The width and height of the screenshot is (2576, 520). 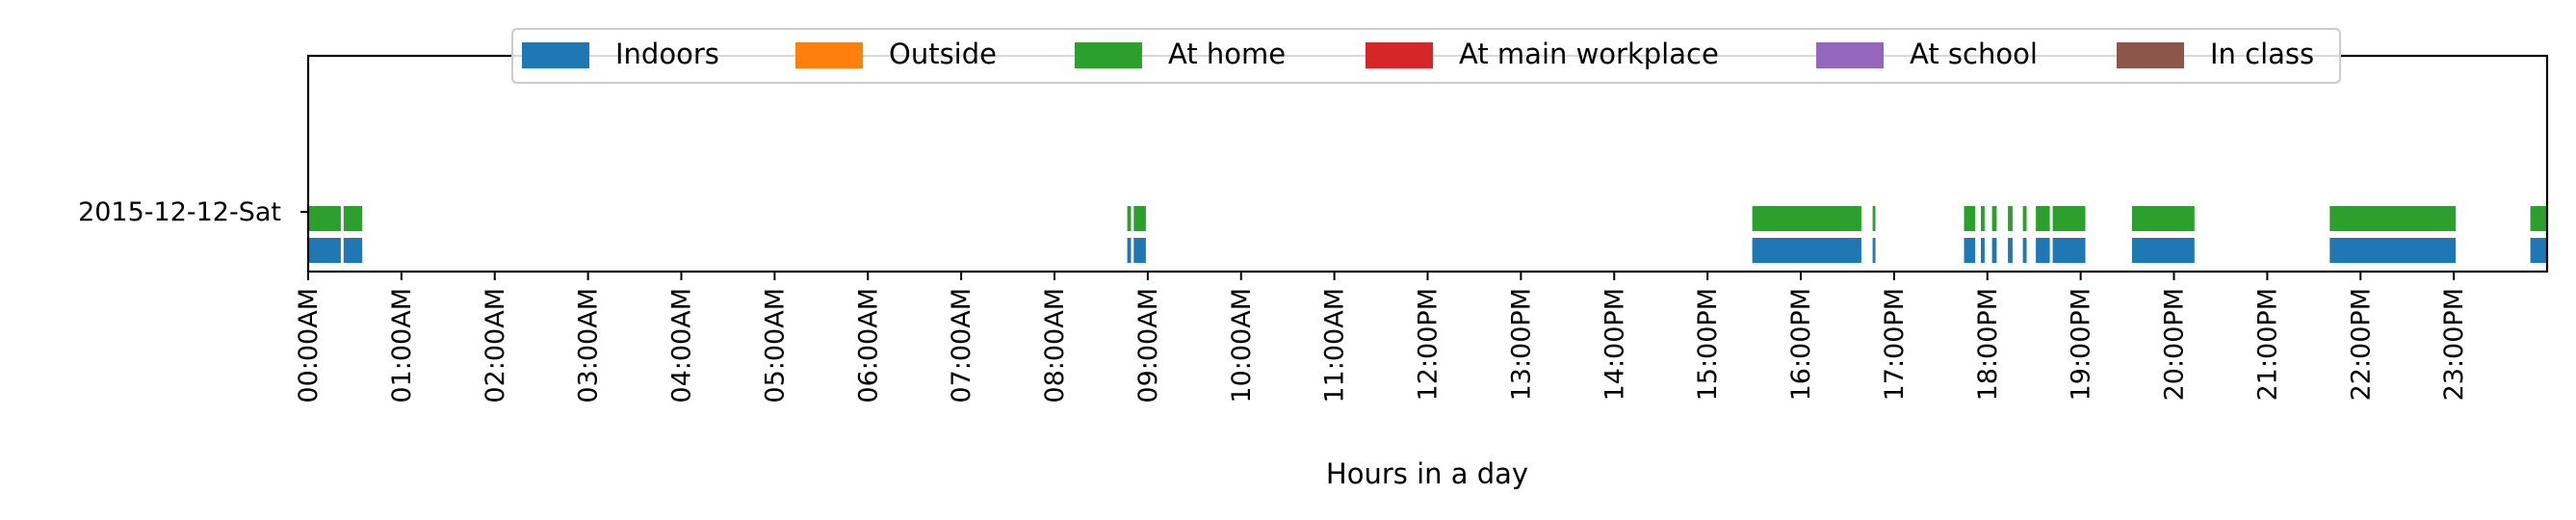 I want to click on x-tick-label: 05:00AM, so click(x=775, y=345).